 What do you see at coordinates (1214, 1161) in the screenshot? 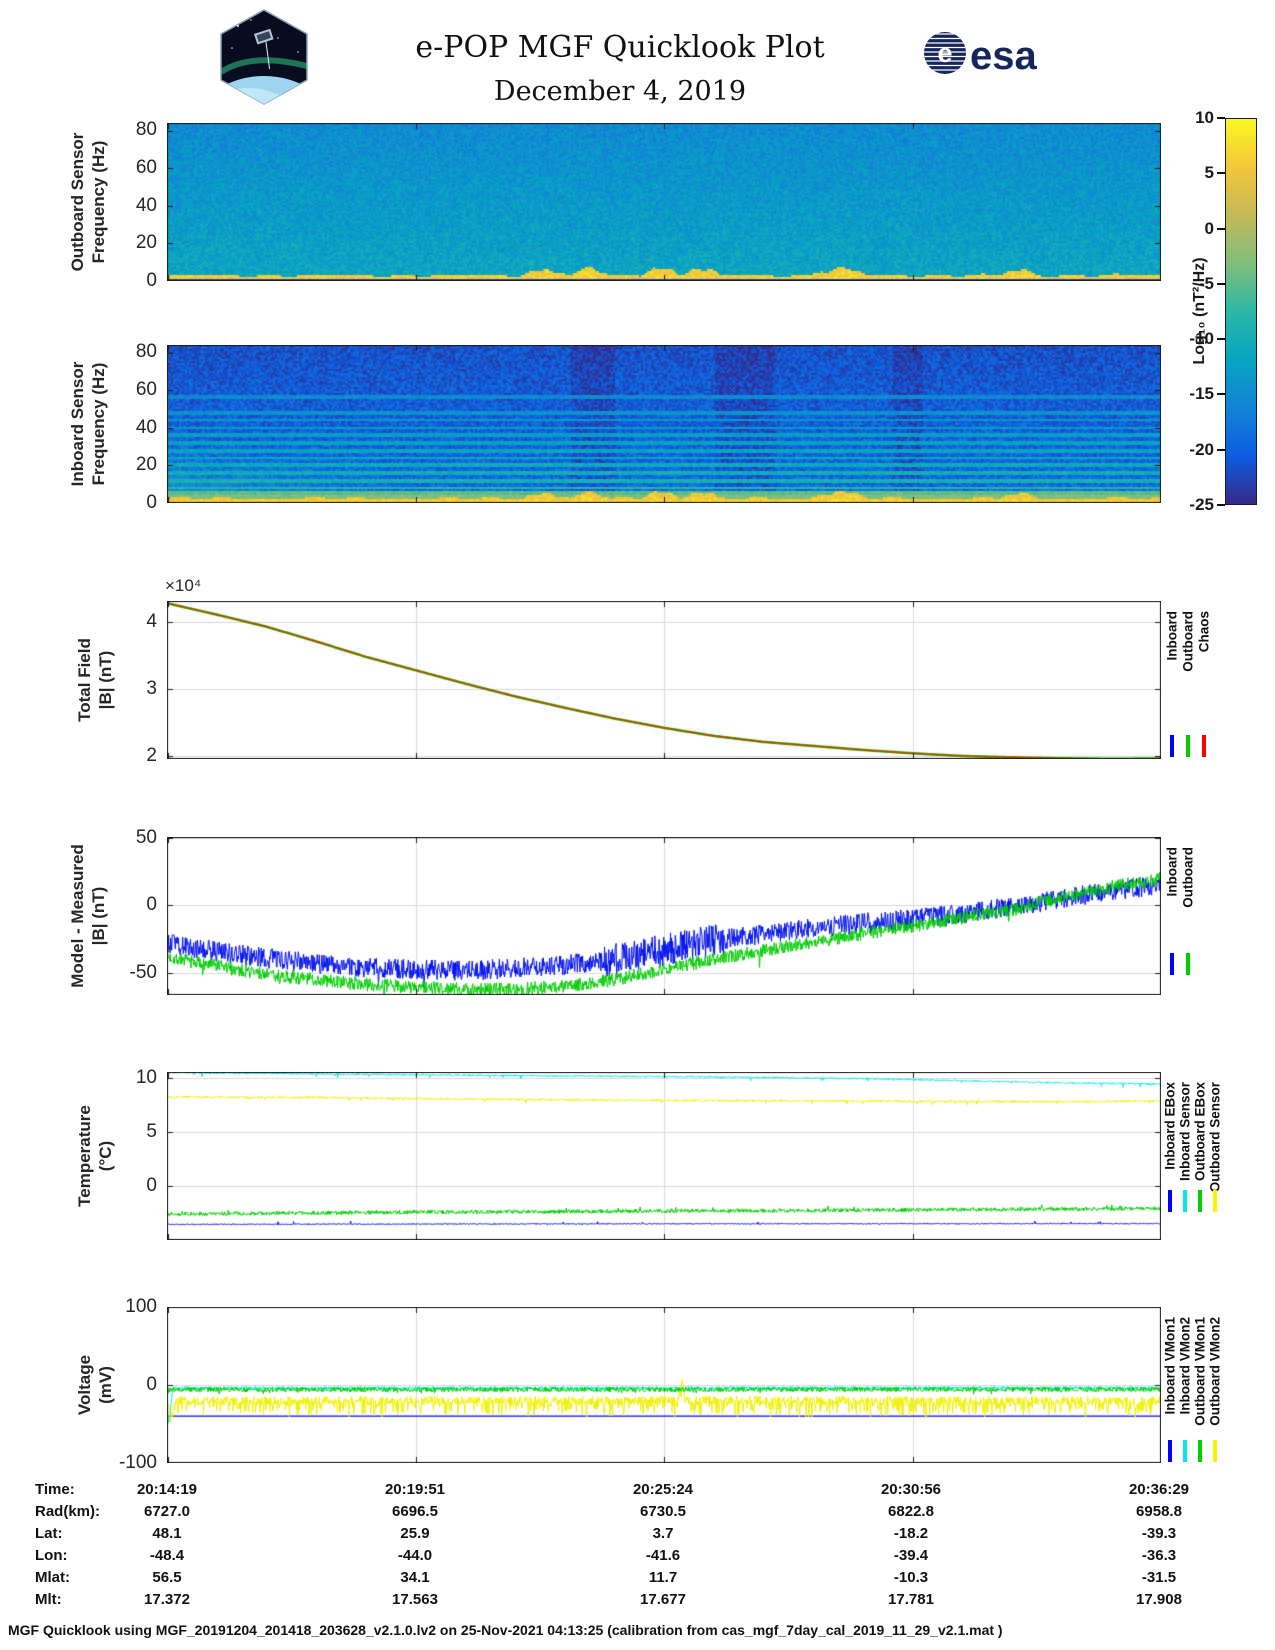
I see `legend-entry: Outboard Sensor` at bounding box center [1214, 1161].